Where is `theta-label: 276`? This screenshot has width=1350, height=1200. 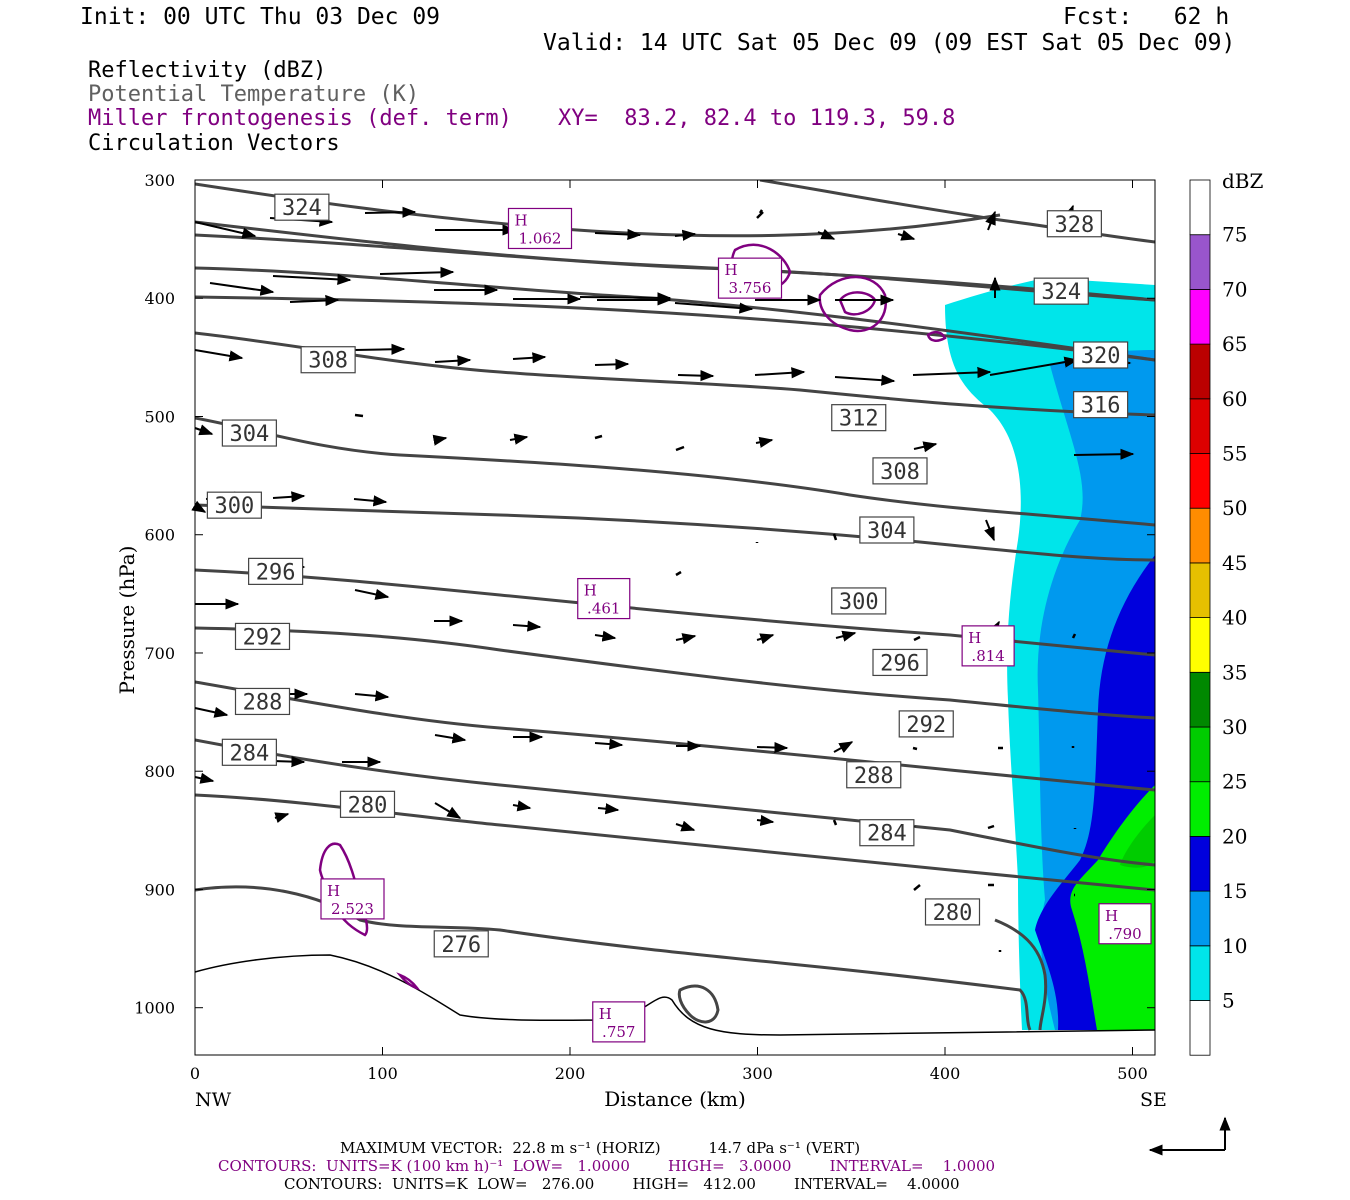 theta-label: 276 is located at coordinates (461, 944).